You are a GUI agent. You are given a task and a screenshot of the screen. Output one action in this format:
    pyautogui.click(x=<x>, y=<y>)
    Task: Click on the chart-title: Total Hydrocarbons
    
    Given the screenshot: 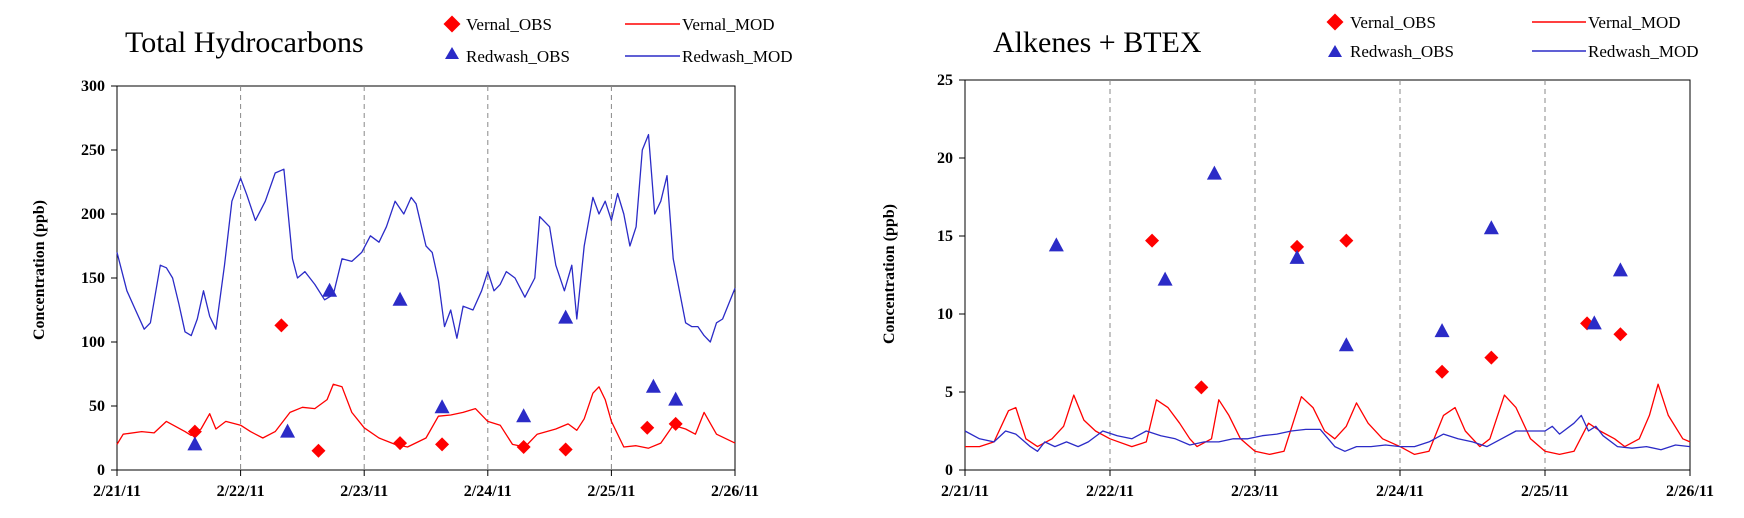 What is the action you would take?
    pyautogui.click(x=244, y=42)
    